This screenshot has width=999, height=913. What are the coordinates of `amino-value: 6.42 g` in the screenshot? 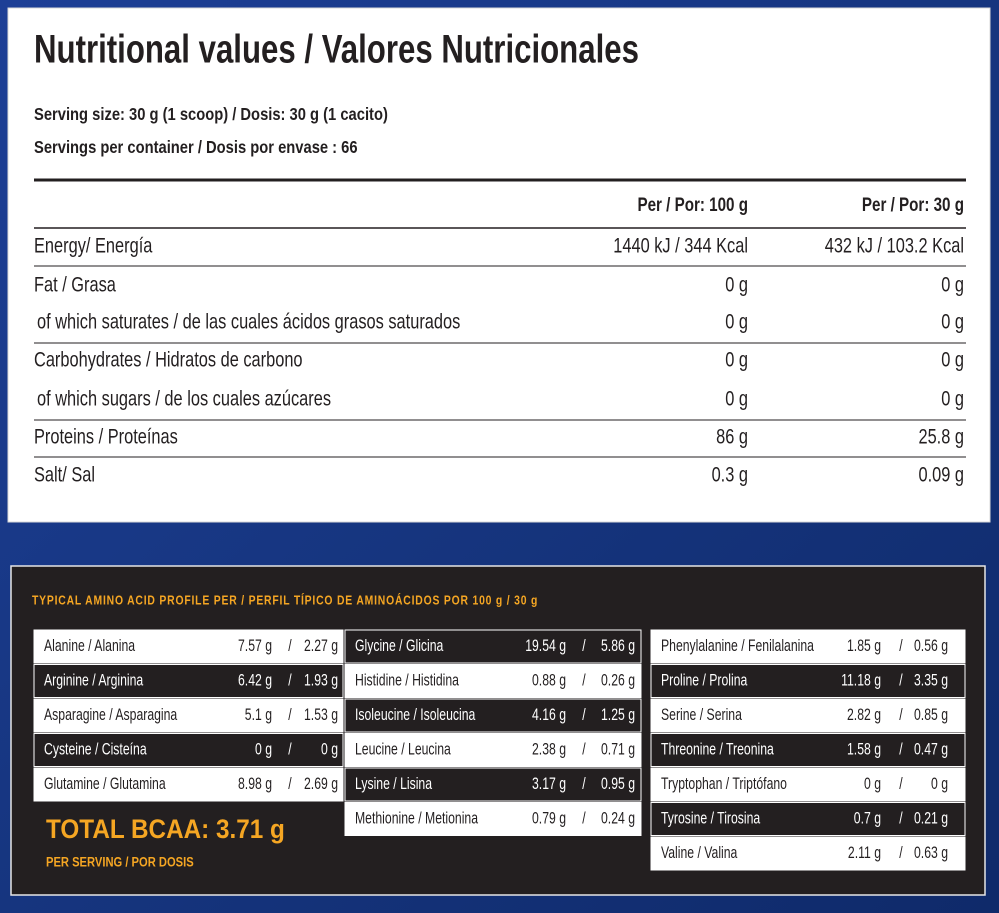 It's located at (255, 681).